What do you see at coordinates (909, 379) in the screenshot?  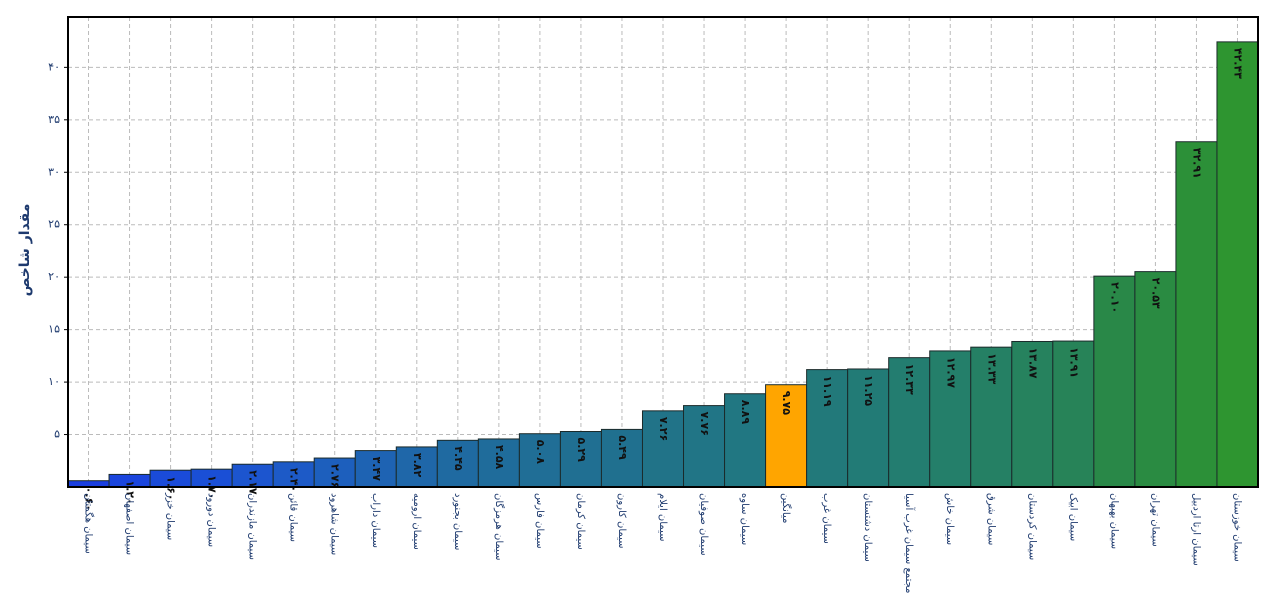 I see `value-label: ۱۲.۳۳` at bounding box center [909, 379].